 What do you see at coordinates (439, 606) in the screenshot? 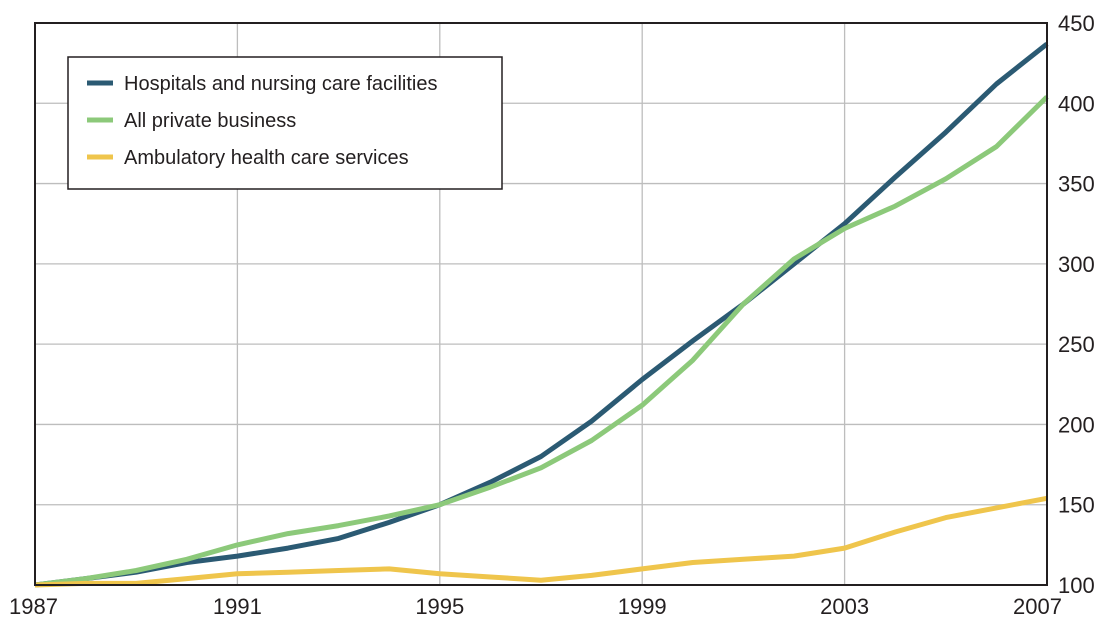
I see `x-tick-label: 1995` at bounding box center [439, 606].